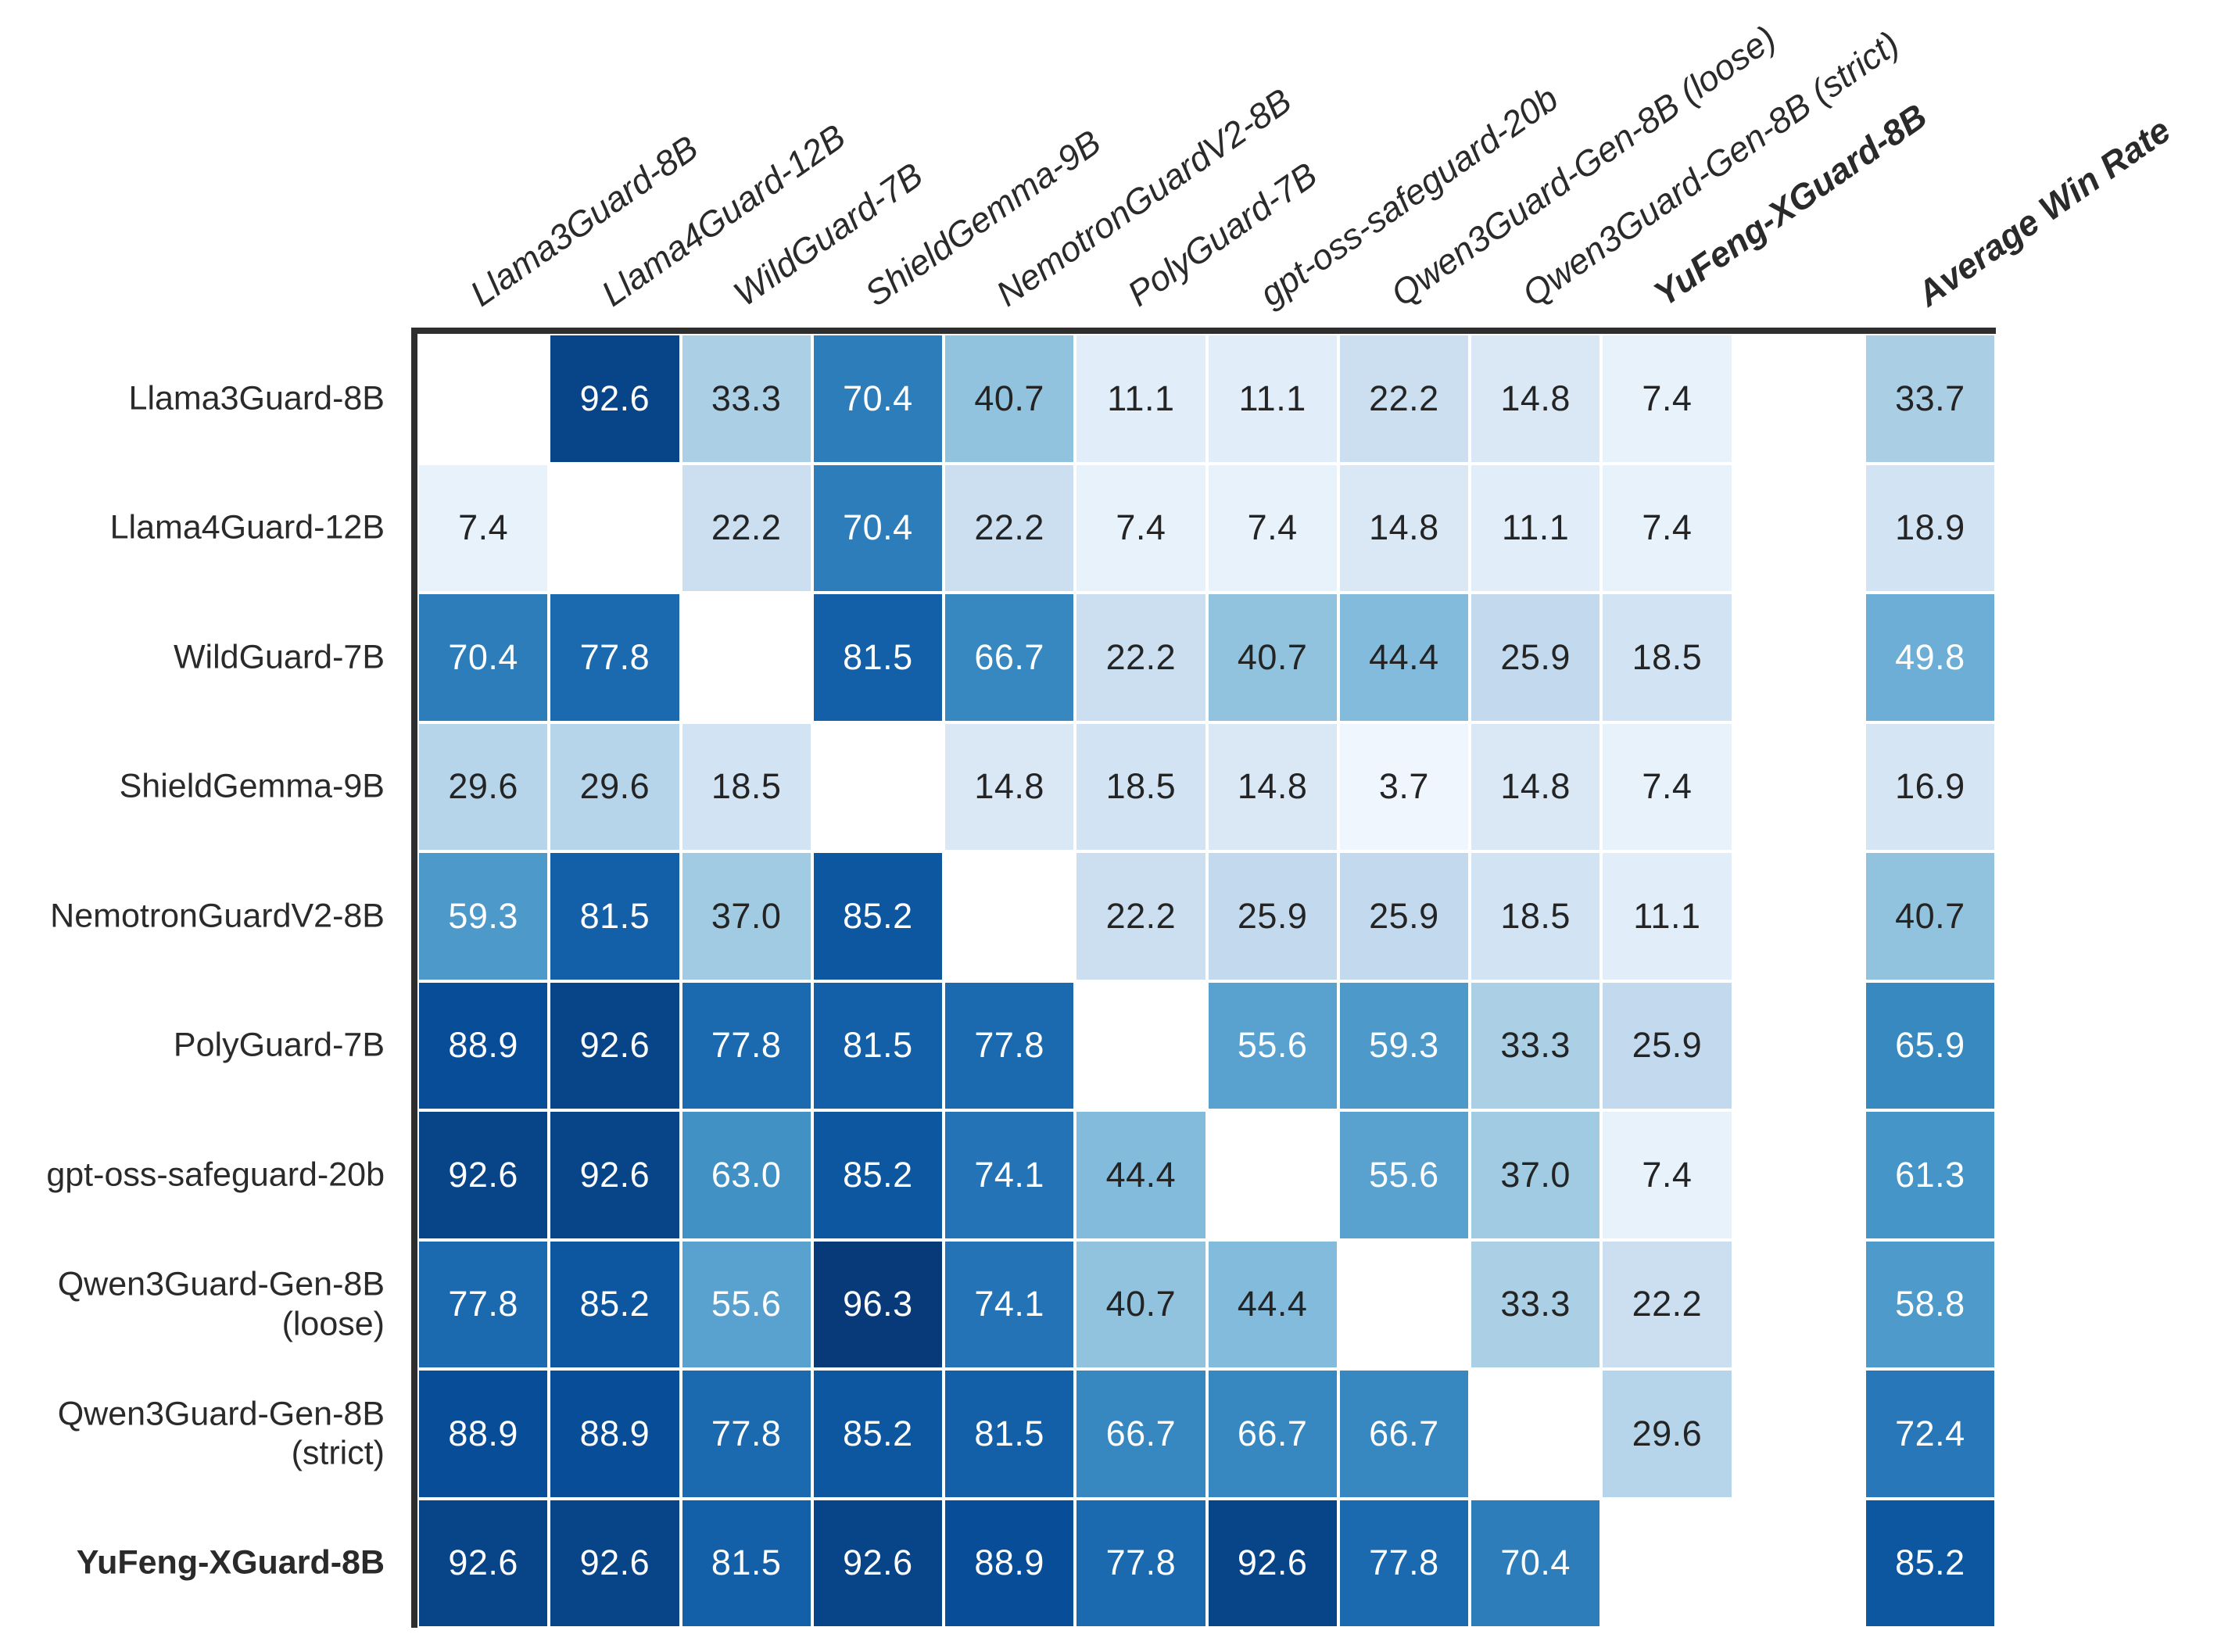 This screenshot has height=1652, width=2221. I want to click on col-header: Average Win Rate, so click(2043, 211).